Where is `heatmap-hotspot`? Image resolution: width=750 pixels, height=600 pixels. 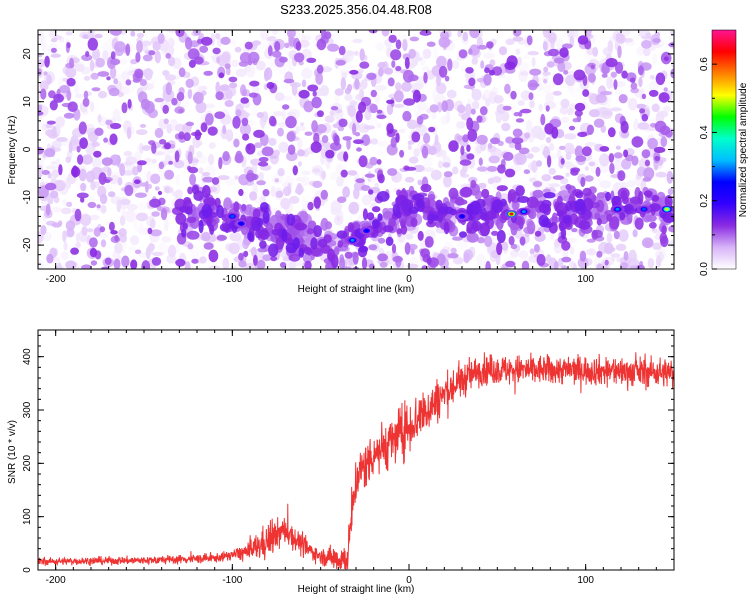
heatmap-hotspot is located at coordinates (352, 240).